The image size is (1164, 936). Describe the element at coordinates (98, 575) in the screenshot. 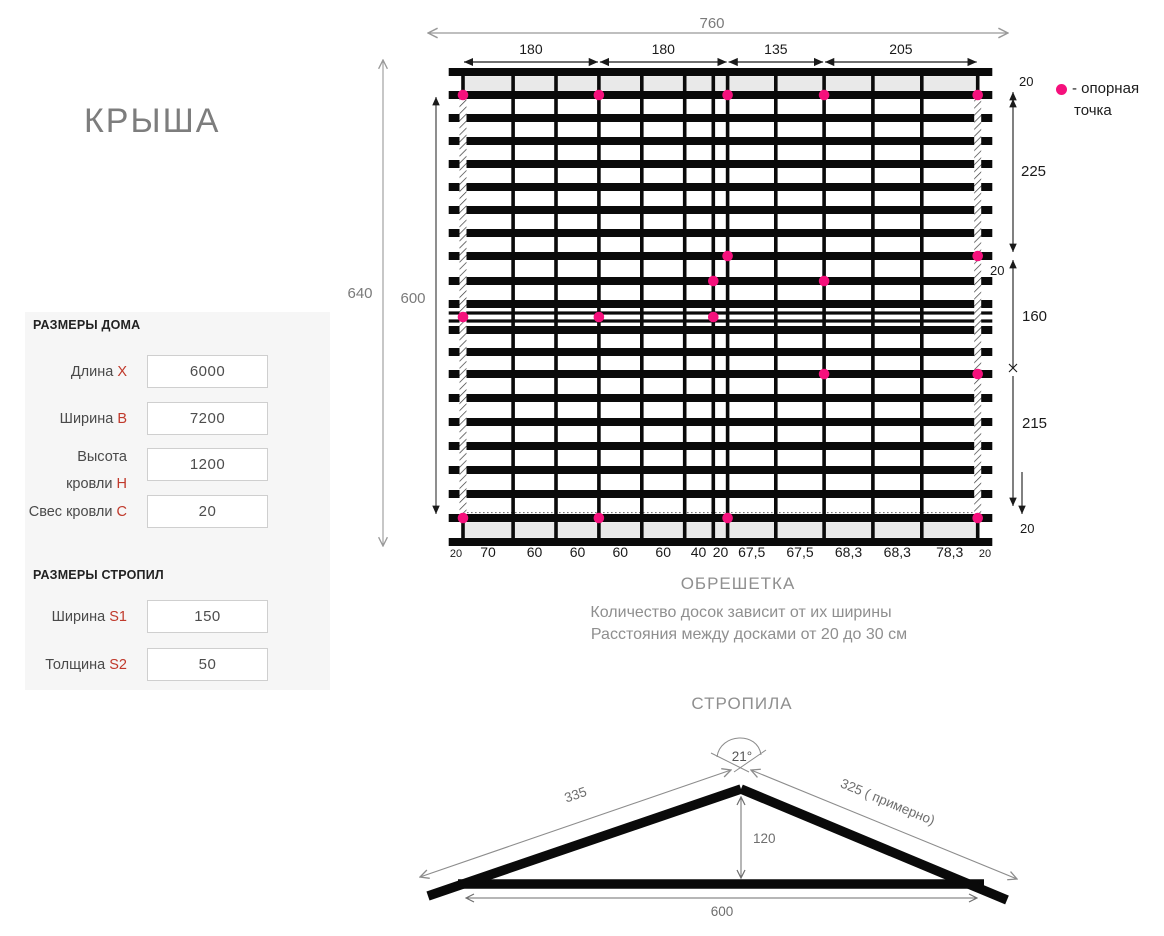

I see `form-section-heading: РАЗМЕРЫ СТРОПИЛ` at that location.